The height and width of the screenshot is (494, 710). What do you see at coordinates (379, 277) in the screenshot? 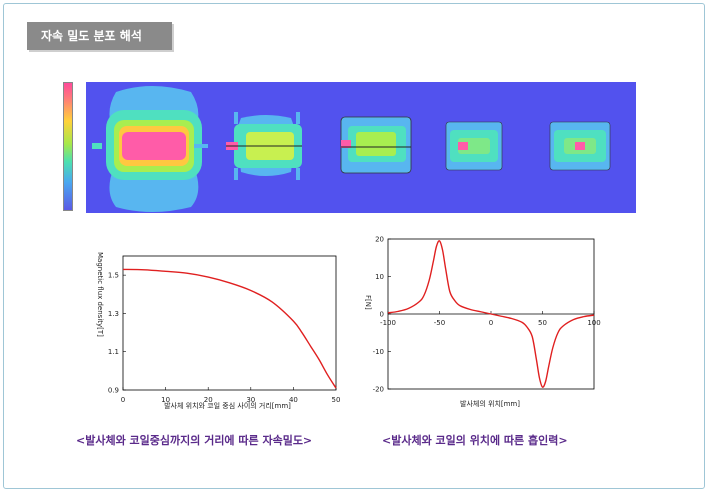
I see `y-tick-label: 10` at bounding box center [379, 277].